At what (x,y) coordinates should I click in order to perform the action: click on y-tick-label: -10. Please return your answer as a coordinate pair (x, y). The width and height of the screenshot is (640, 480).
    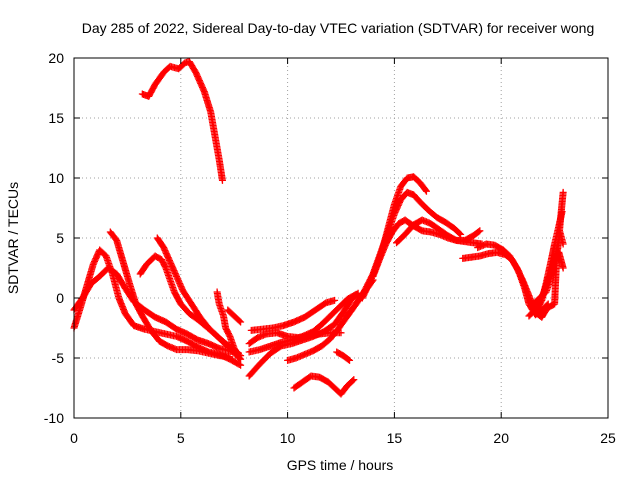
    Looking at the image, I should click on (54, 418).